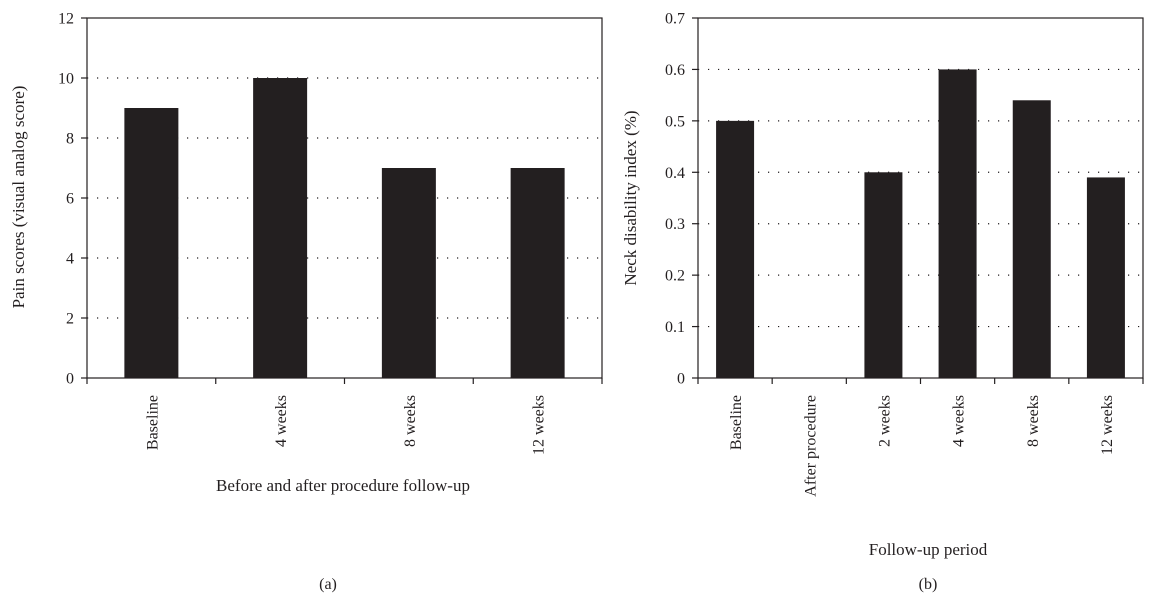  Describe the element at coordinates (675, 224) in the screenshot. I see `y-tick-label-b: 0.3` at that location.